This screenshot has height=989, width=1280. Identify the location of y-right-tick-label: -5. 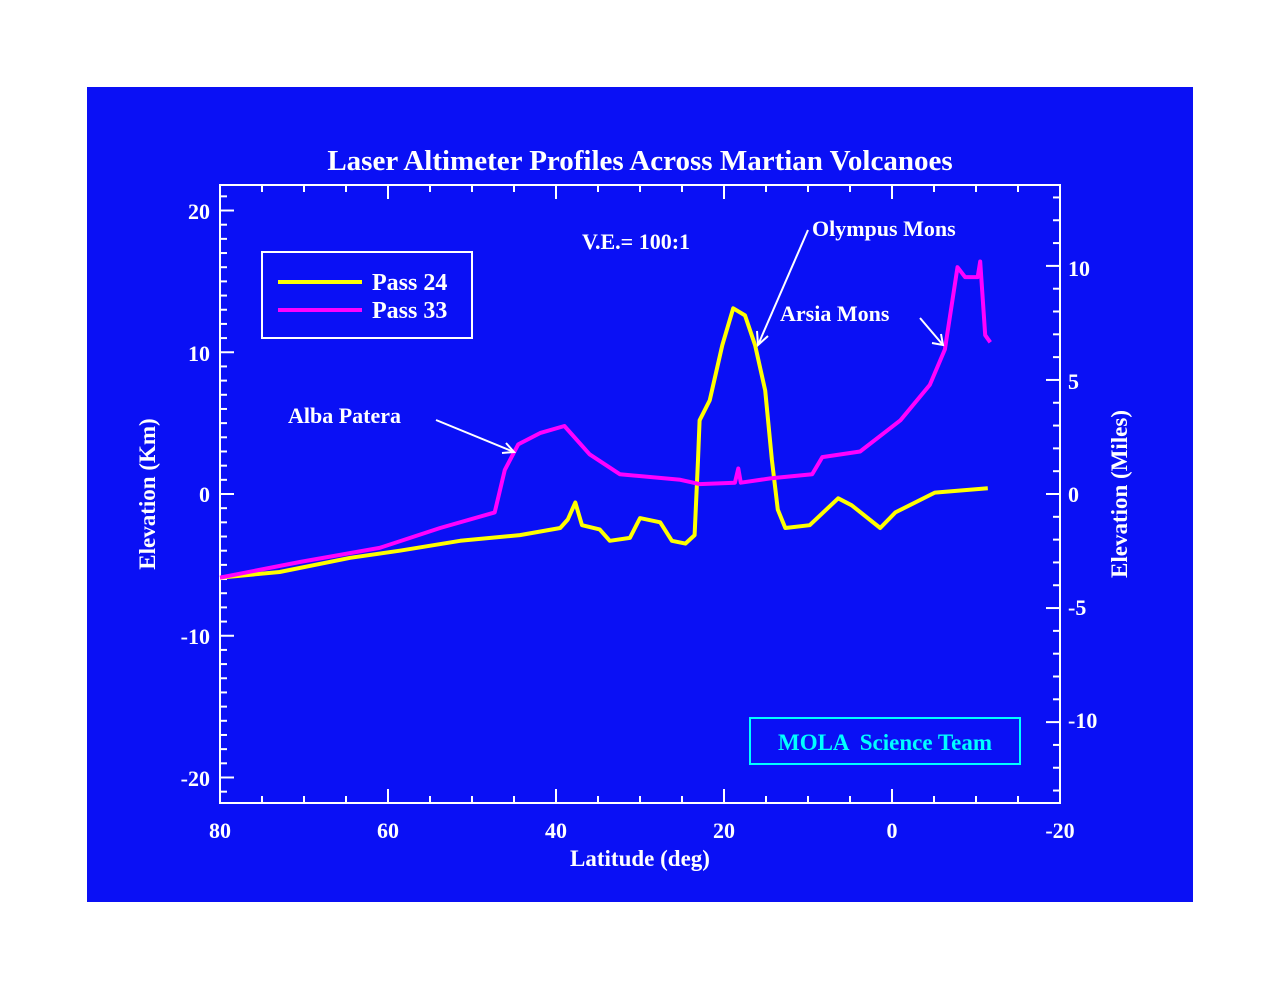
(1077, 607).